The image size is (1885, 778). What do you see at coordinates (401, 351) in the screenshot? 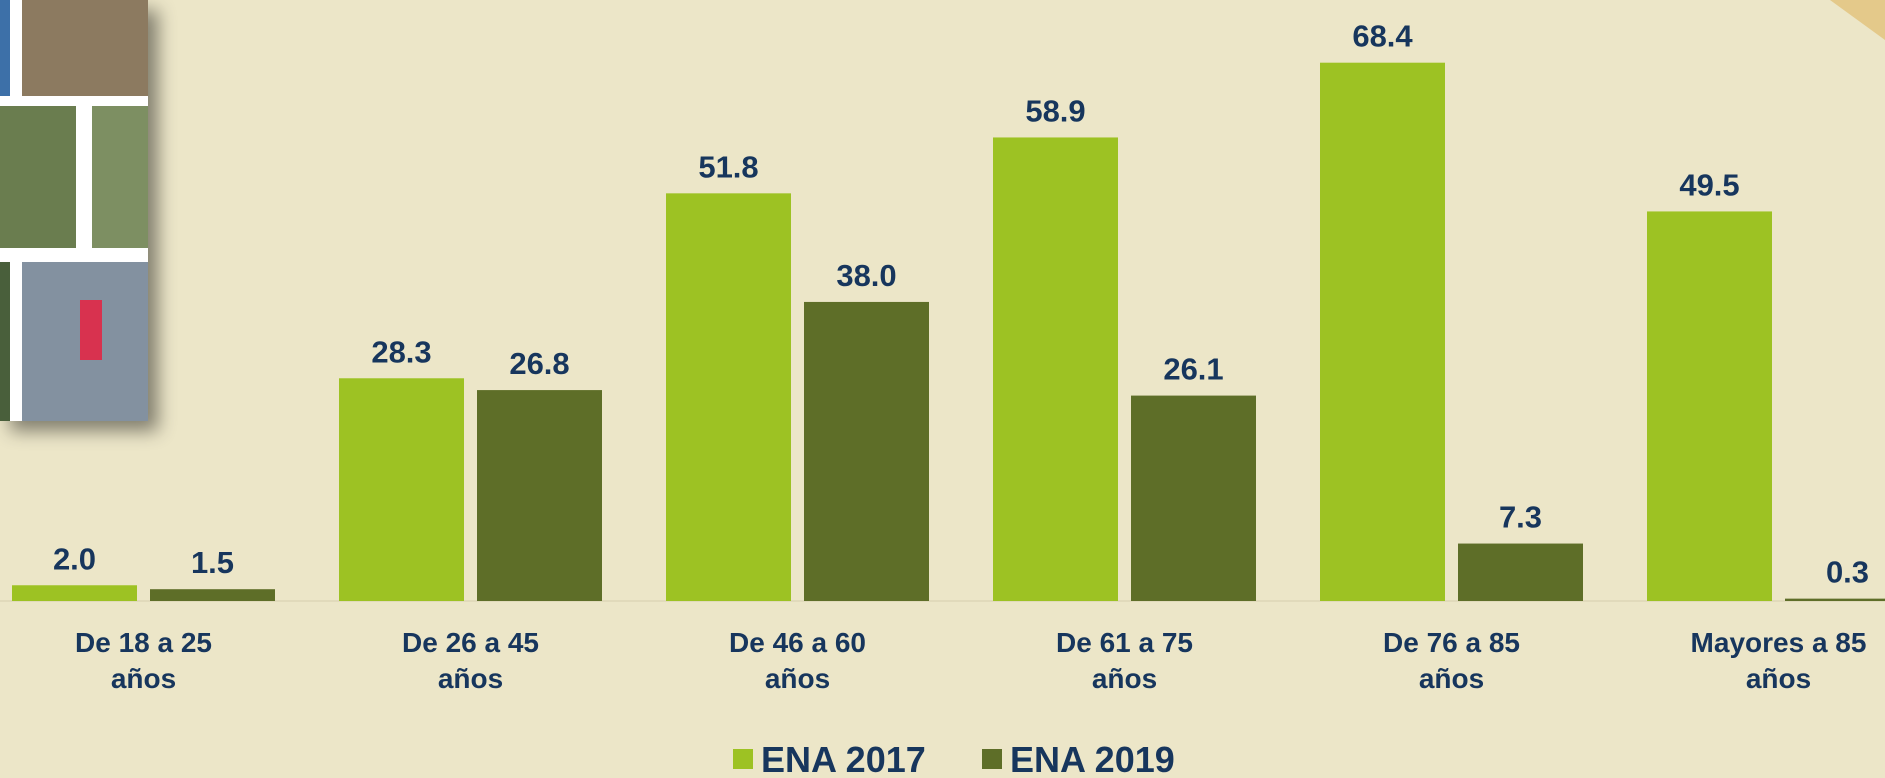
I see `data-label: 28.3` at bounding box center [401, 351].